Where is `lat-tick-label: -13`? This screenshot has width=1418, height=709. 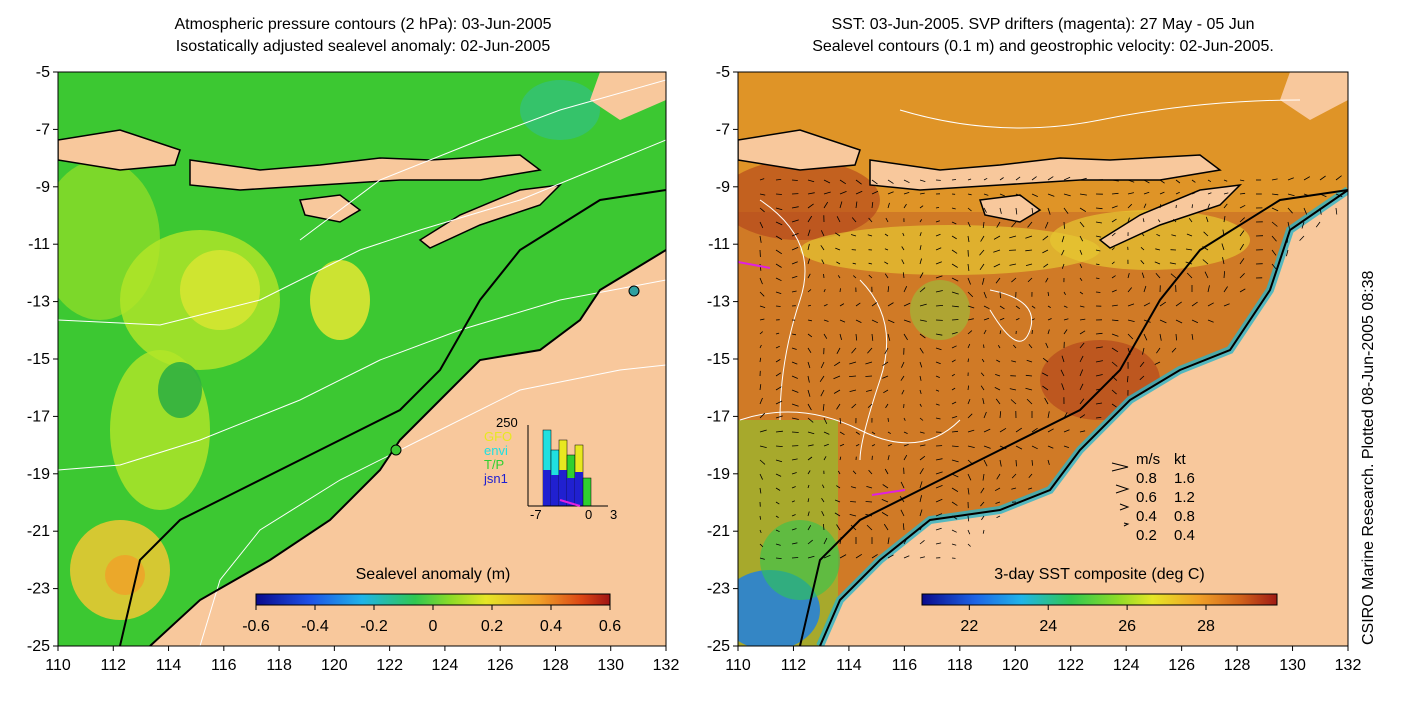 lat-tick-label: -13 is located at coordinates (718, 302).